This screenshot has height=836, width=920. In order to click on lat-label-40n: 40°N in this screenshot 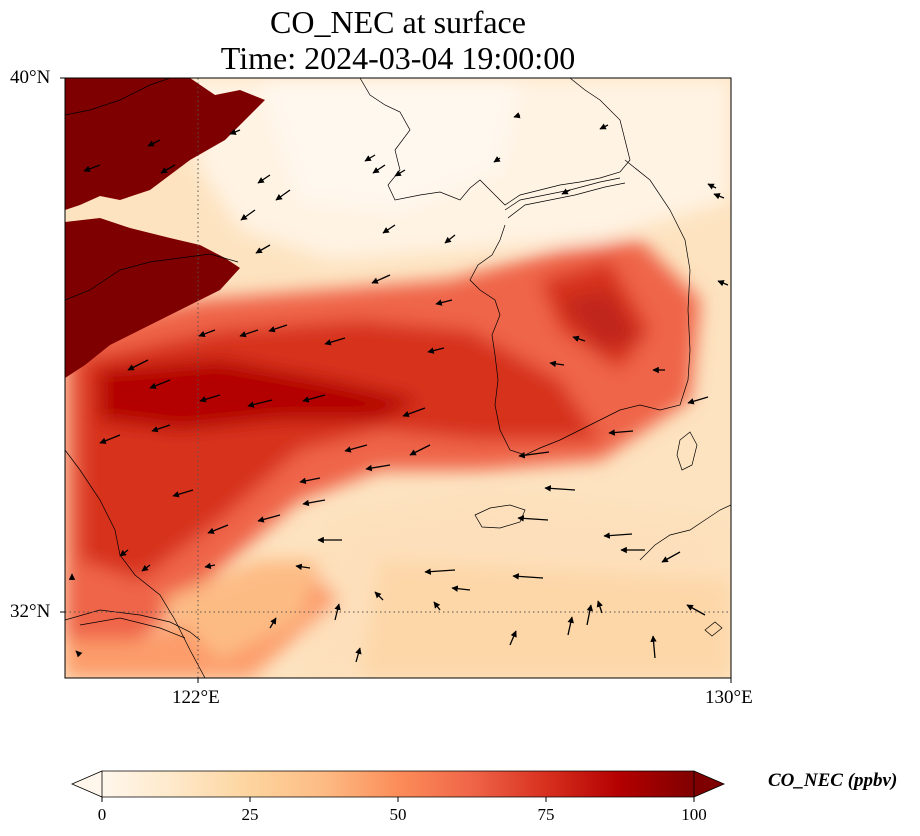, I will do `click(30, 77)`.